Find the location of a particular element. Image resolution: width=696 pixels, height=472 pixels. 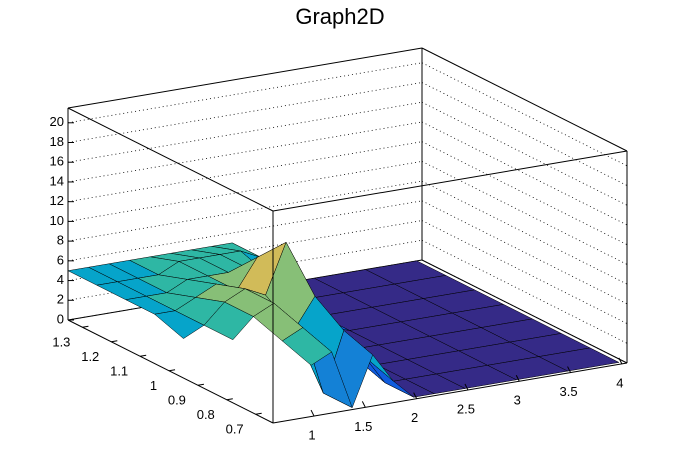

z-tick-label: 0 is located at coordinates (60, 318).